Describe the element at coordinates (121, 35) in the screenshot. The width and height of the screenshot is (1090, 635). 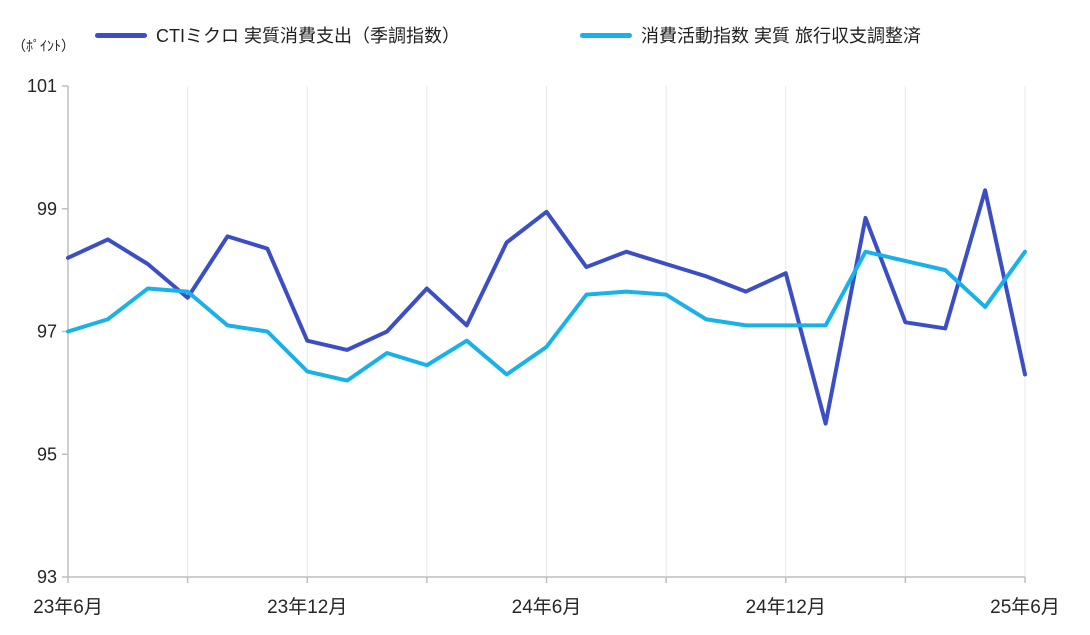
I see `legend-line-swatch-cti-micro` at that location.